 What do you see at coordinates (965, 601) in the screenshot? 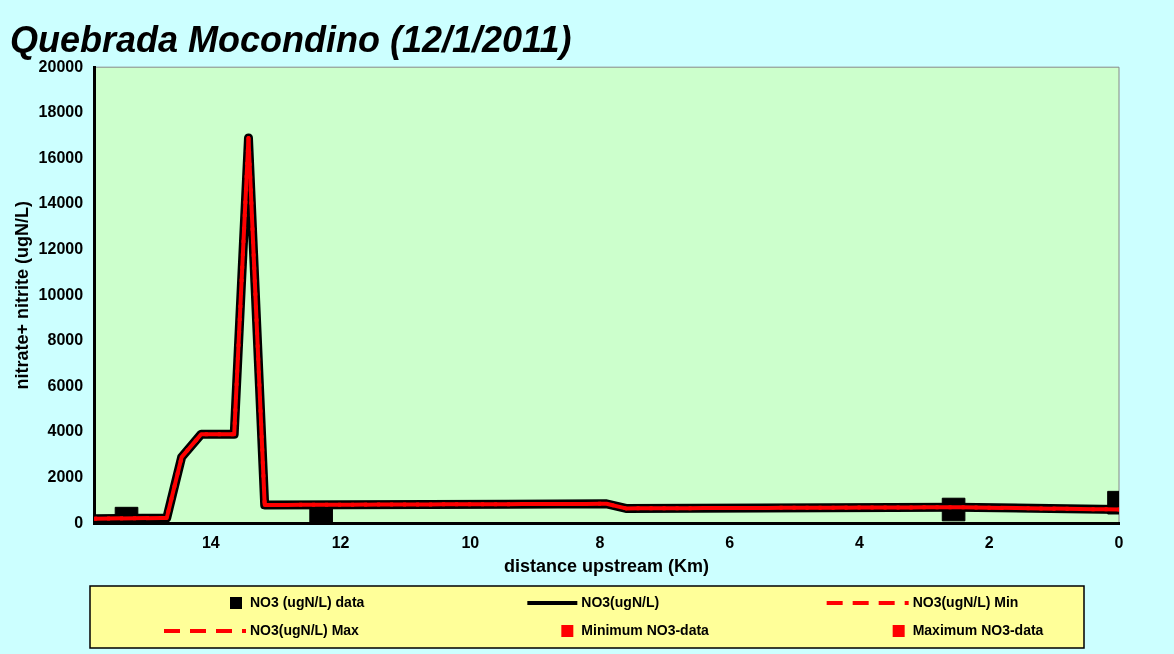
I see `legend-label: NO3(ugN/L) Min` at bounding box center [965, 601].